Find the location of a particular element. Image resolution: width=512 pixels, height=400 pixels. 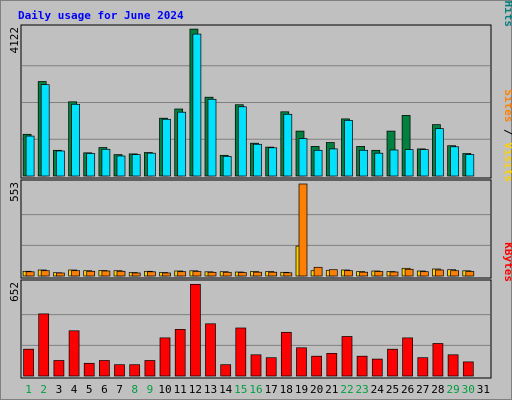

legend-hits: Hits is located at coordinates (507, 14).